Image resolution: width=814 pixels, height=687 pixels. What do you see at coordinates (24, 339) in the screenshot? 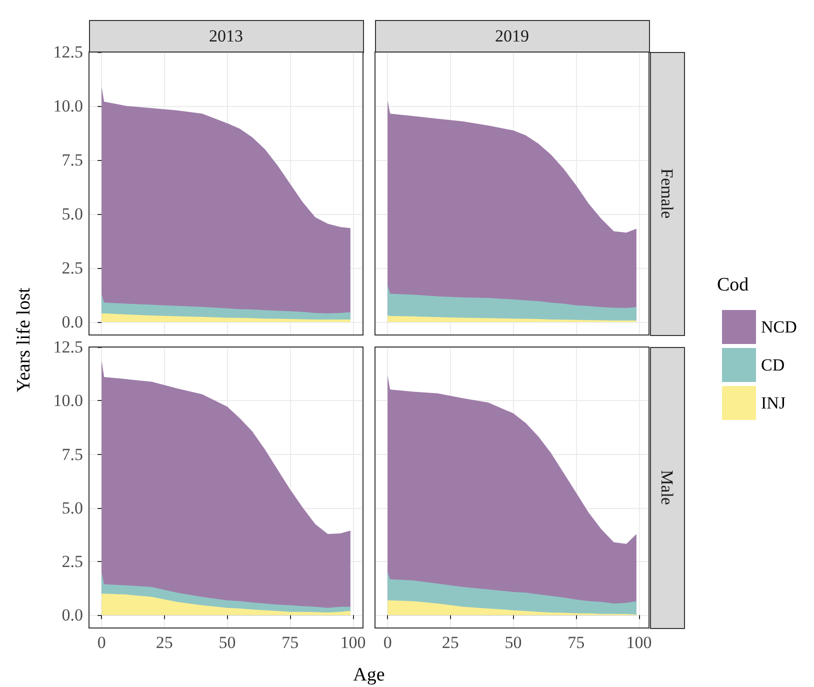
I see `y-axis-title: Years life lost` at bounding box center [24, 339].